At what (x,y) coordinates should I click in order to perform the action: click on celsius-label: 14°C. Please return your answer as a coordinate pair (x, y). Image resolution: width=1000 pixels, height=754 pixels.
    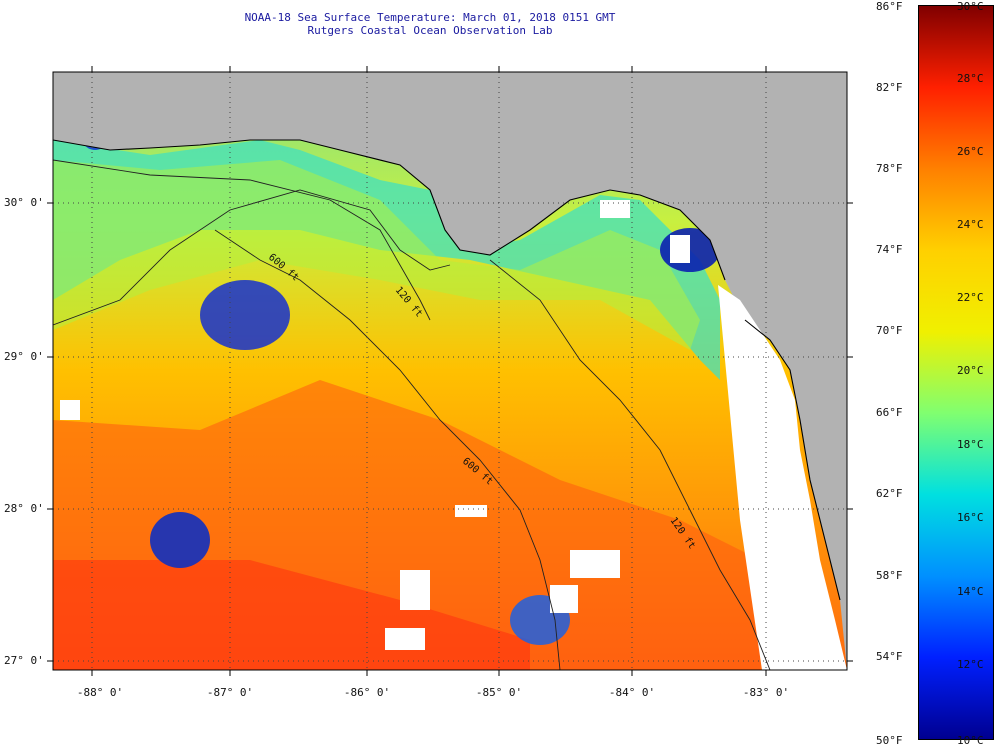
    Looking at the image, I should click on (970, 591).